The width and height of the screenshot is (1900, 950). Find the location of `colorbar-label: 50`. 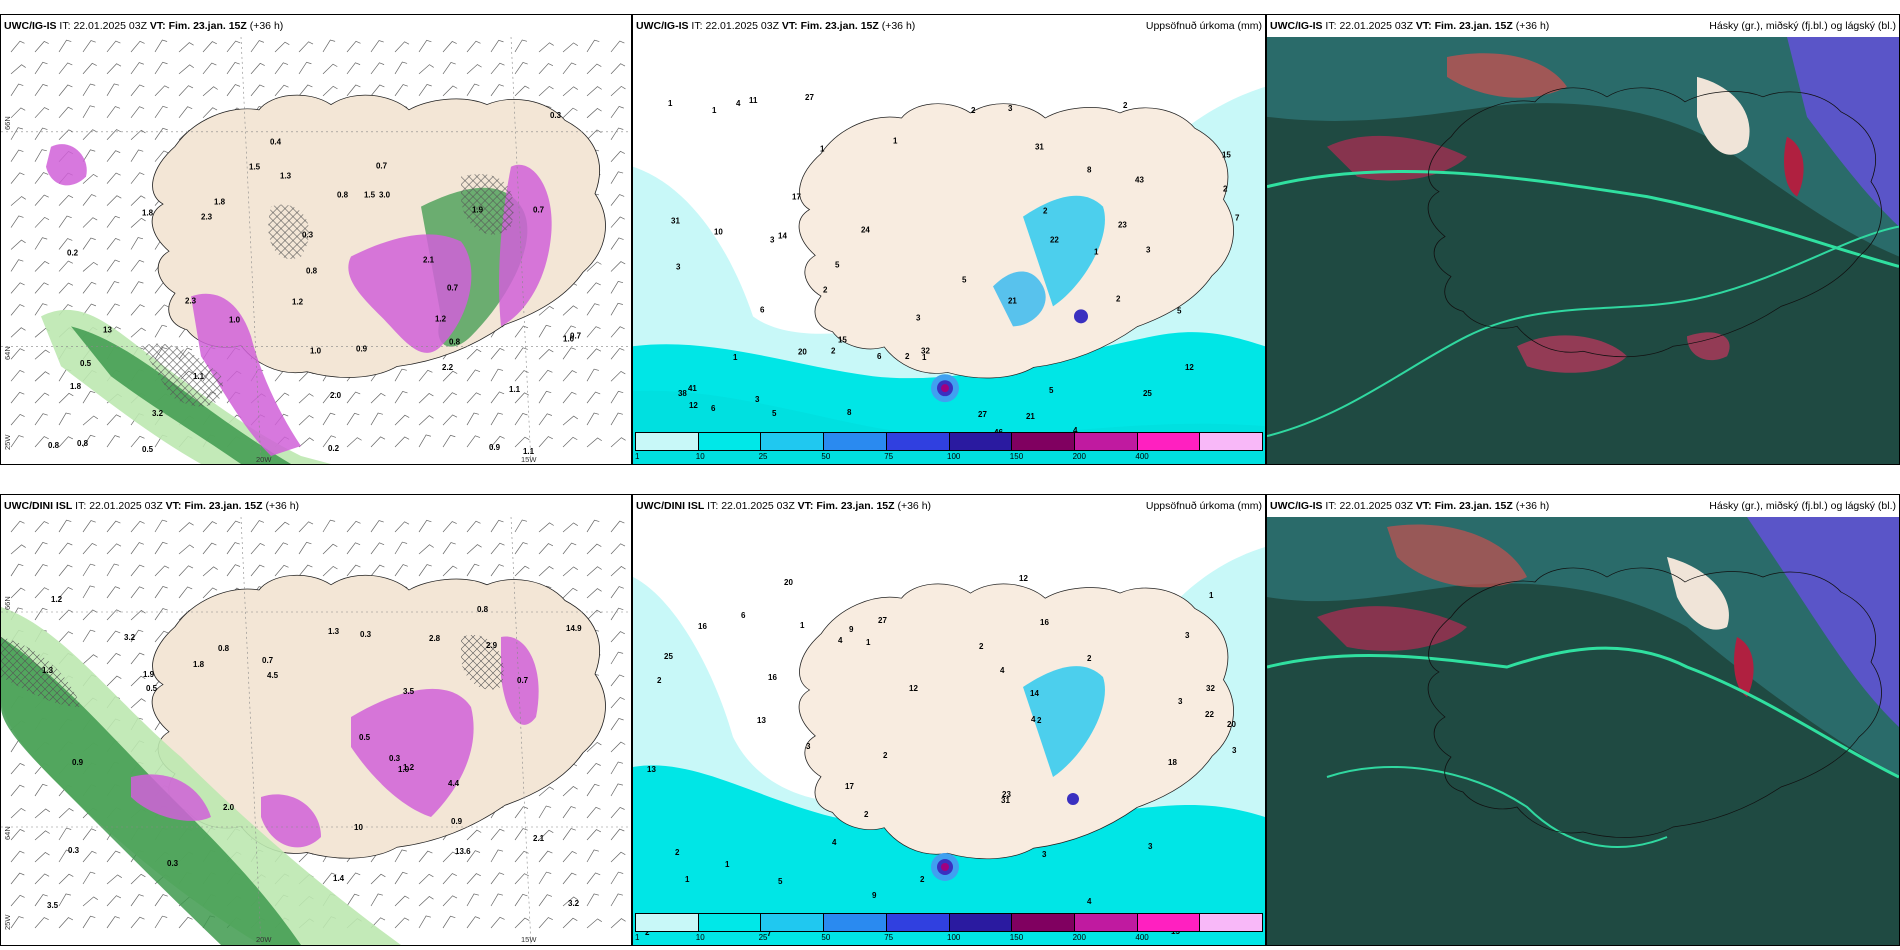

colorbar-label: 50 is located at coordinates (826, 937).